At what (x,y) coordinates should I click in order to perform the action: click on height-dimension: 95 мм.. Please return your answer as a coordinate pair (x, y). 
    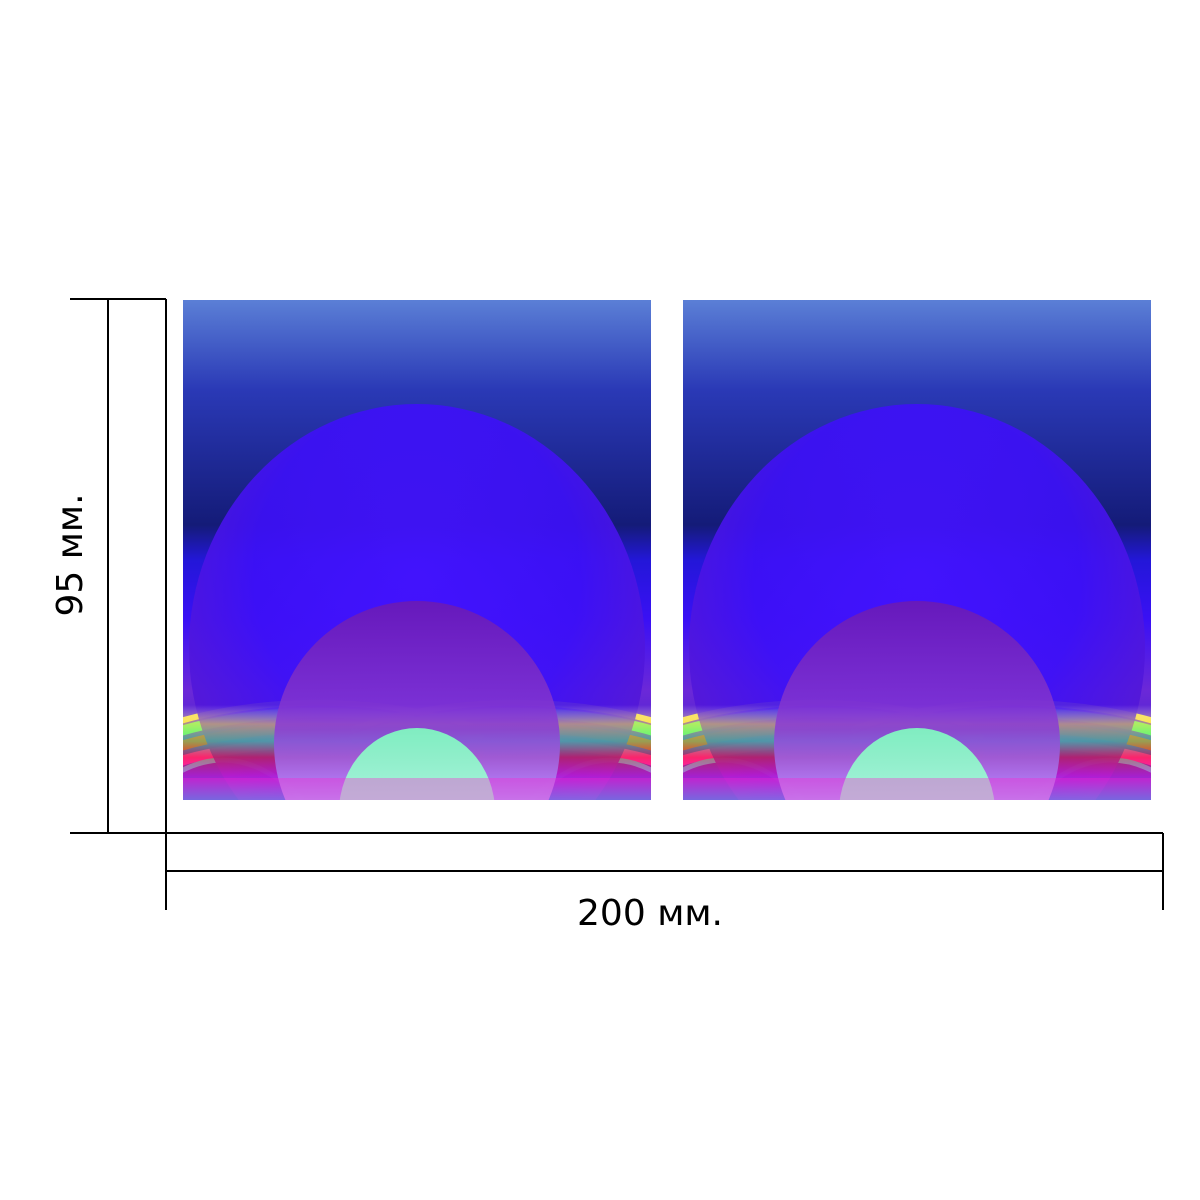
    Looking at the image, I should click on (108, 566).